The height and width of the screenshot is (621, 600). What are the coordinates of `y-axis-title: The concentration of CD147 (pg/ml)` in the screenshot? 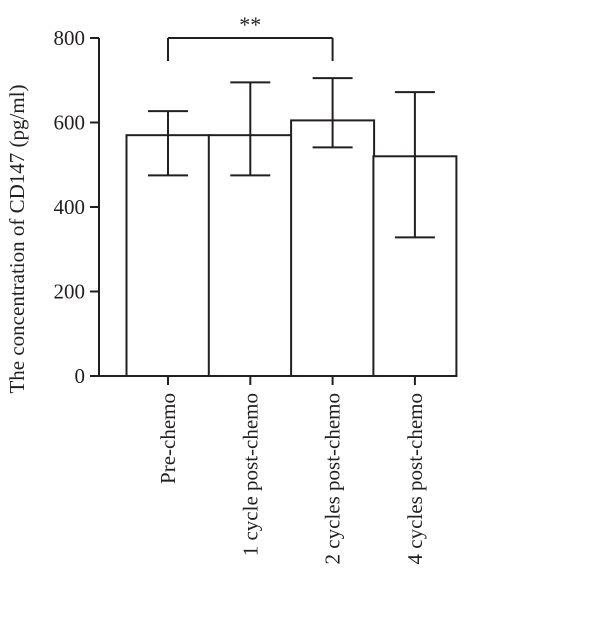 It's located at (17, 238).